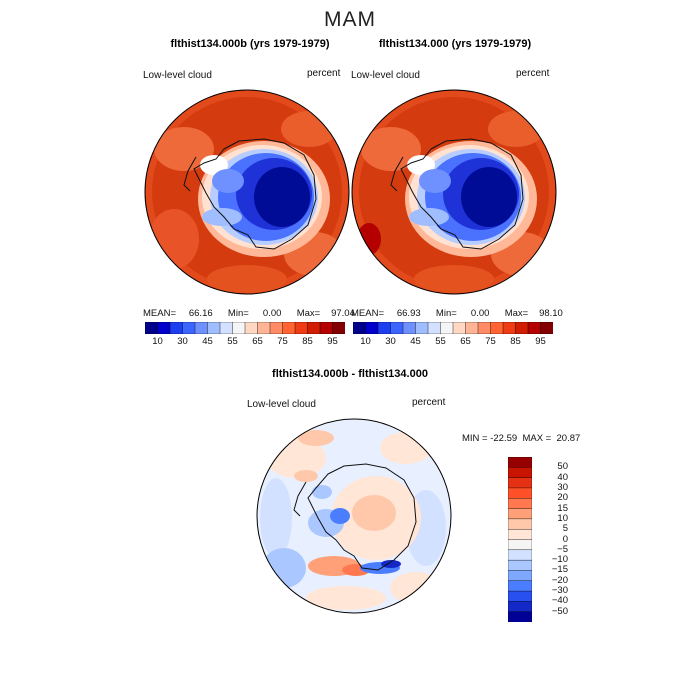  What do you see at coordinates (520, 539) in the screenshot?
I see `diff-colorbar` at bounding box center [520, 539].